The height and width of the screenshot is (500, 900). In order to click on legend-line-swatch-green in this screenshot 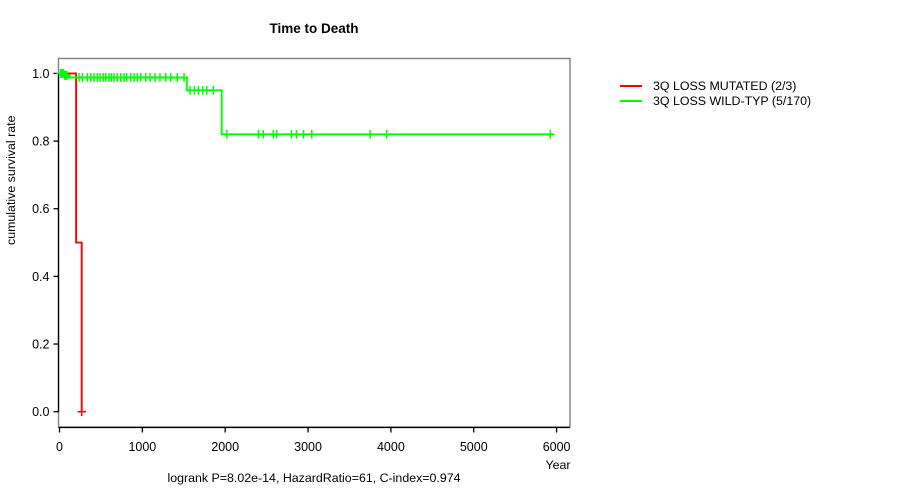, I will do `click(631, 100)`.